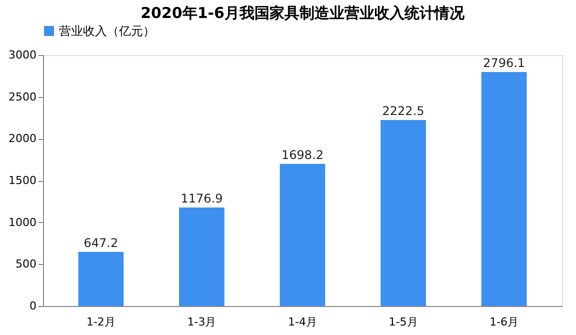 The width and height of the screenshot is (576, 335). I want to click on y-tick-label: 3000, so click(22, 55).